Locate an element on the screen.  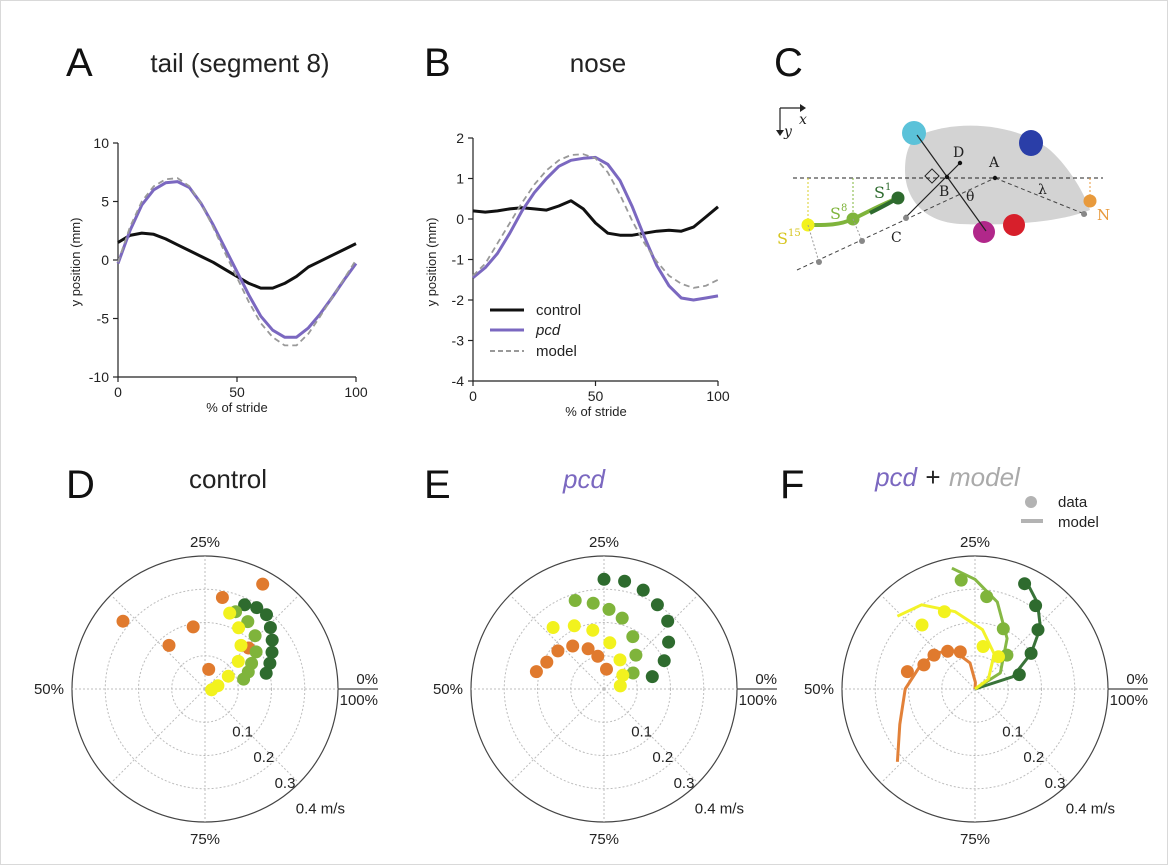
polar-plot-control: 25%50%0%100%75%0.10.20.30.4 m/s is located at coordinates (206, 691).